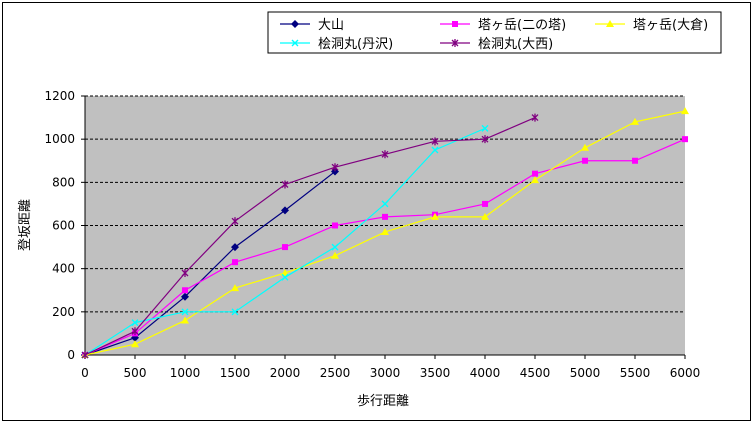  What do you see at coordinates (535, 373) in the screenshot?
I see `x-tick-label: 4500` at bounding box center [535, 373].